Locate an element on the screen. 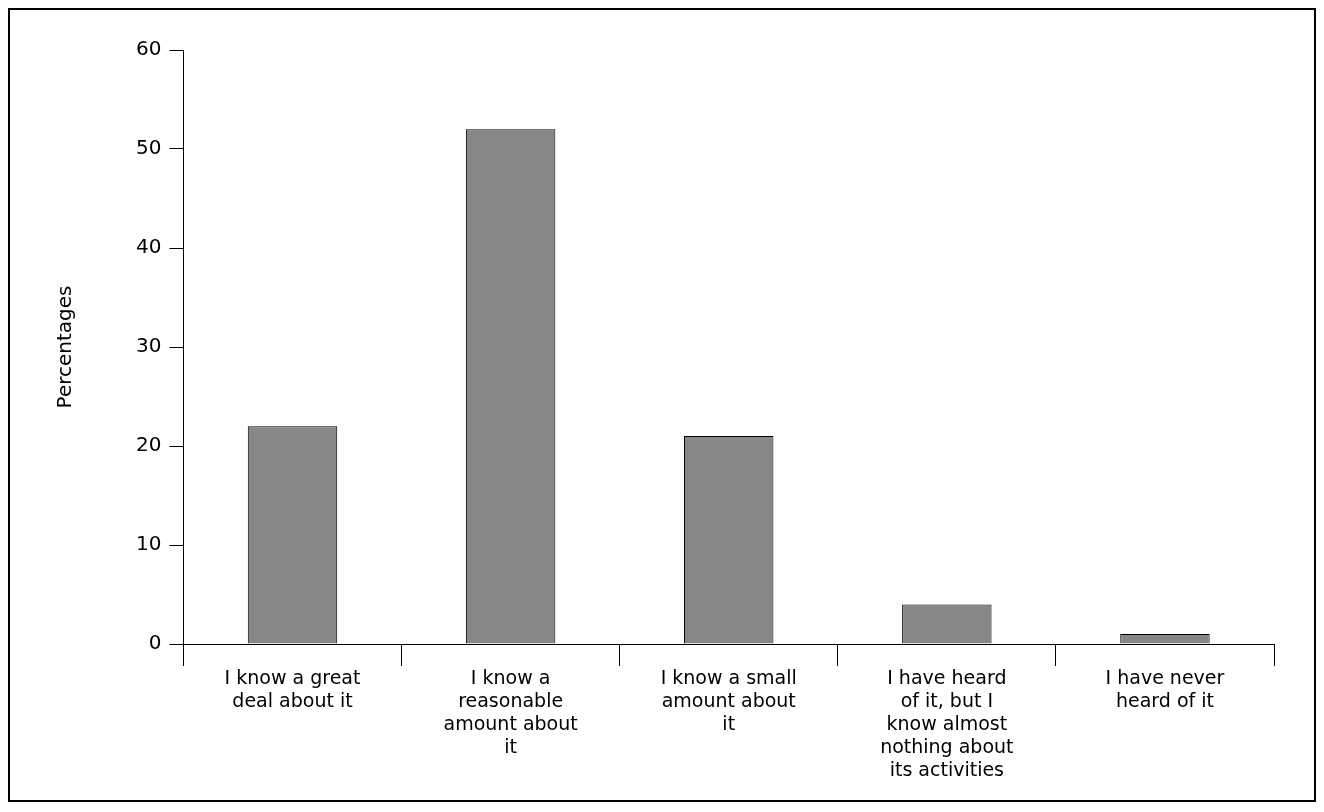  y-axis-title: Percentages is located at coordinates (64, 347).